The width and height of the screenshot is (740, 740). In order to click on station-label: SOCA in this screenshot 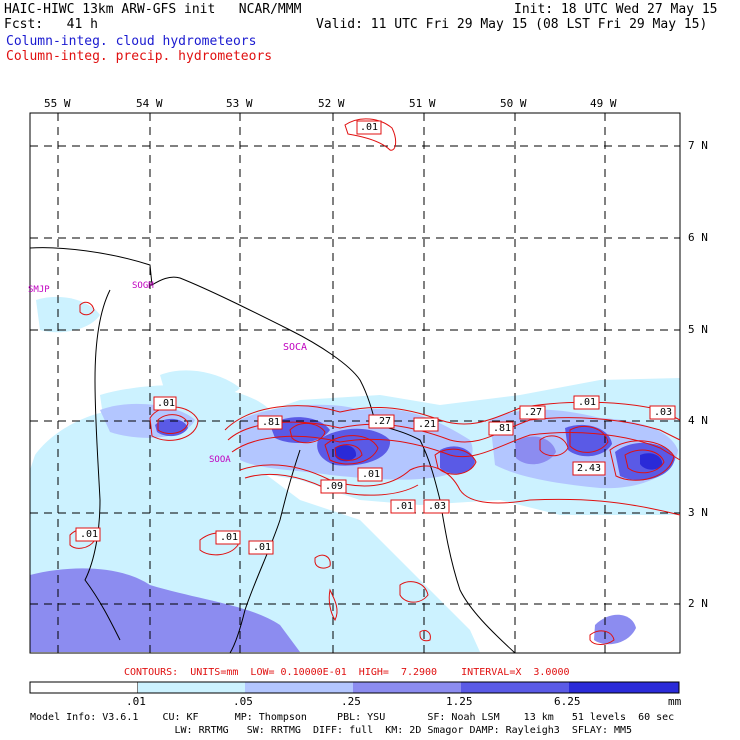, I will do `click(295, 347)`.